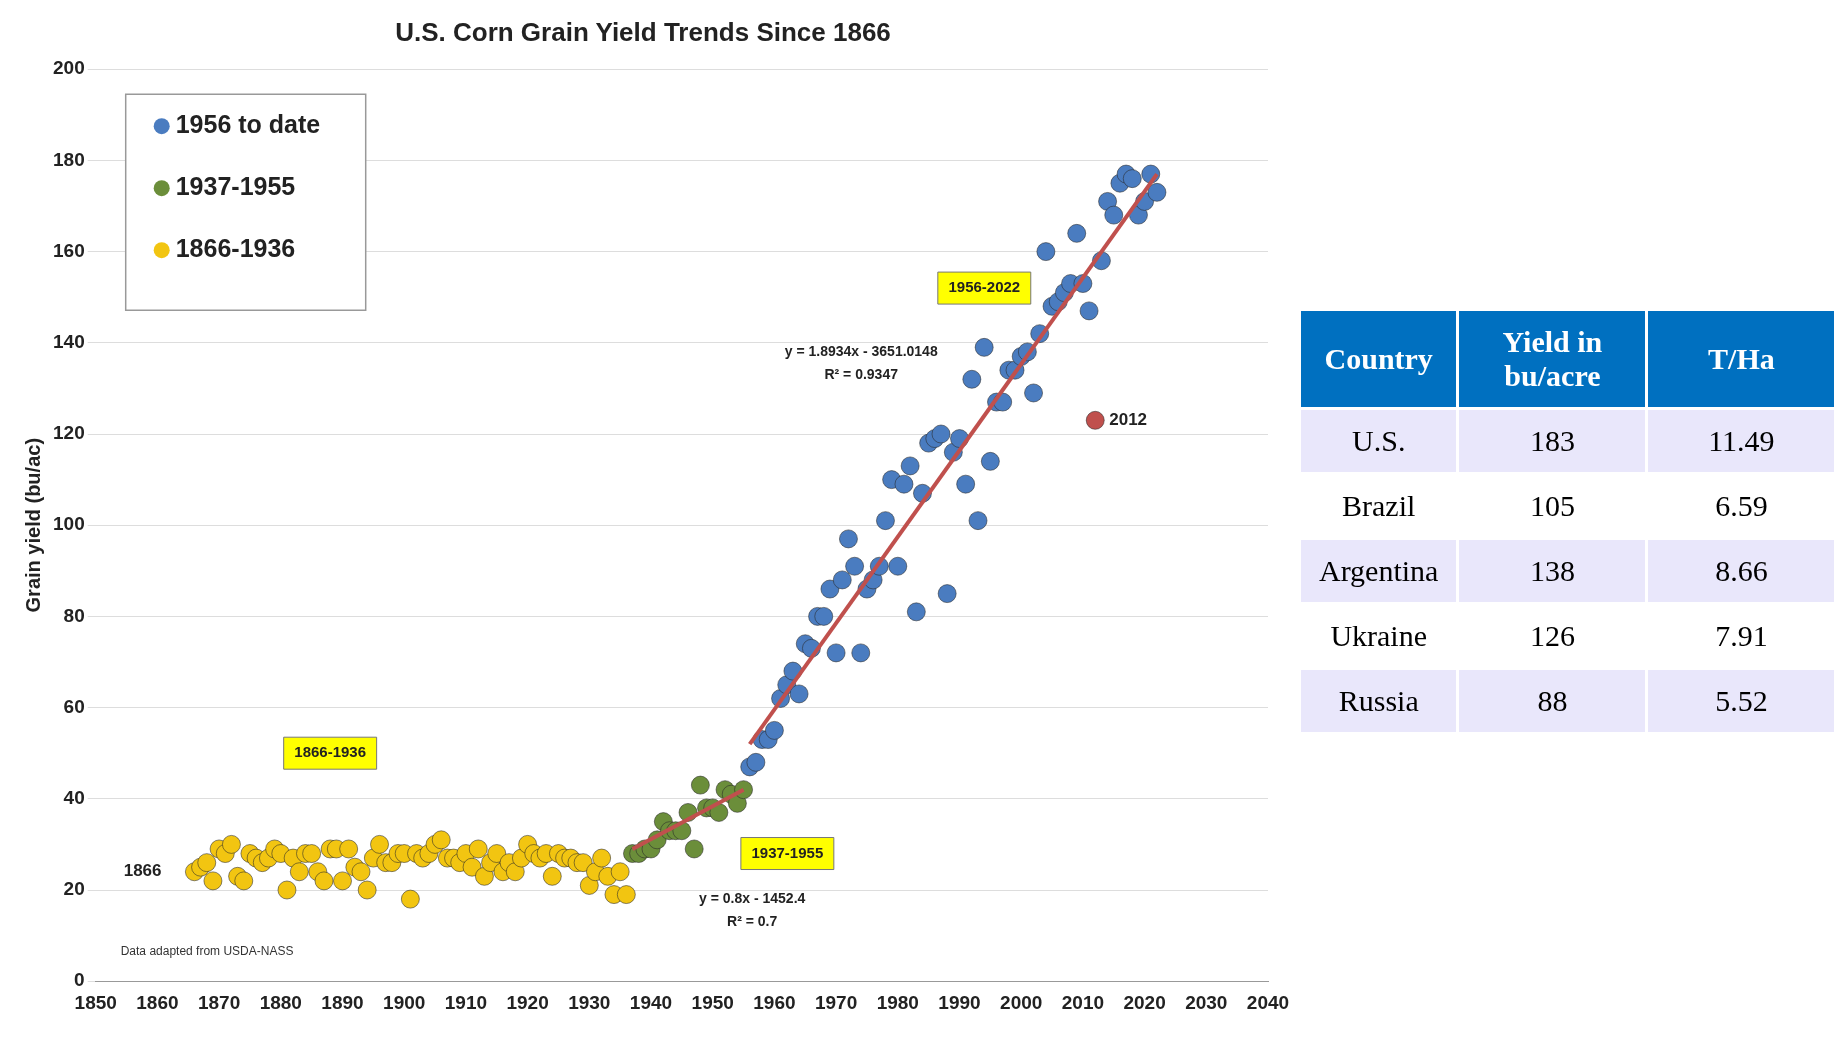 This screenshot has width=1847, height=1047. I want to click on x-tick-label: 1910, so click(466, 1002).